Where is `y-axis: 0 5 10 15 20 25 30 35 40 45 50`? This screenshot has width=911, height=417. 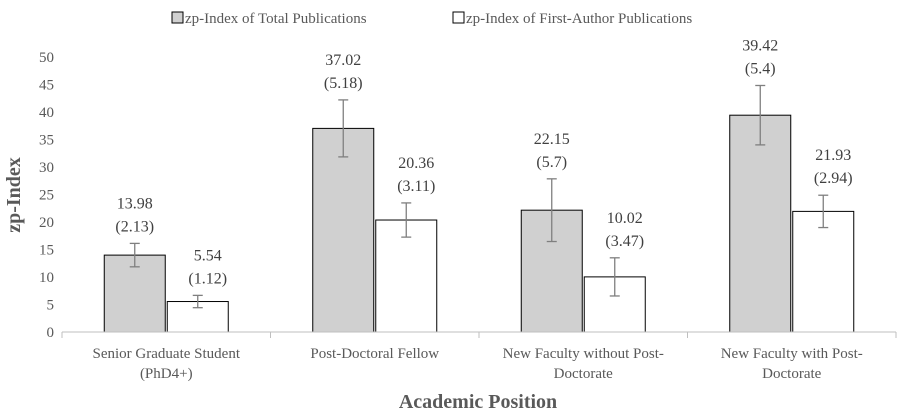 y-axis: 0 5 10 15 20 25 30 35 40 45 50 is located at coordinates (46, 195).